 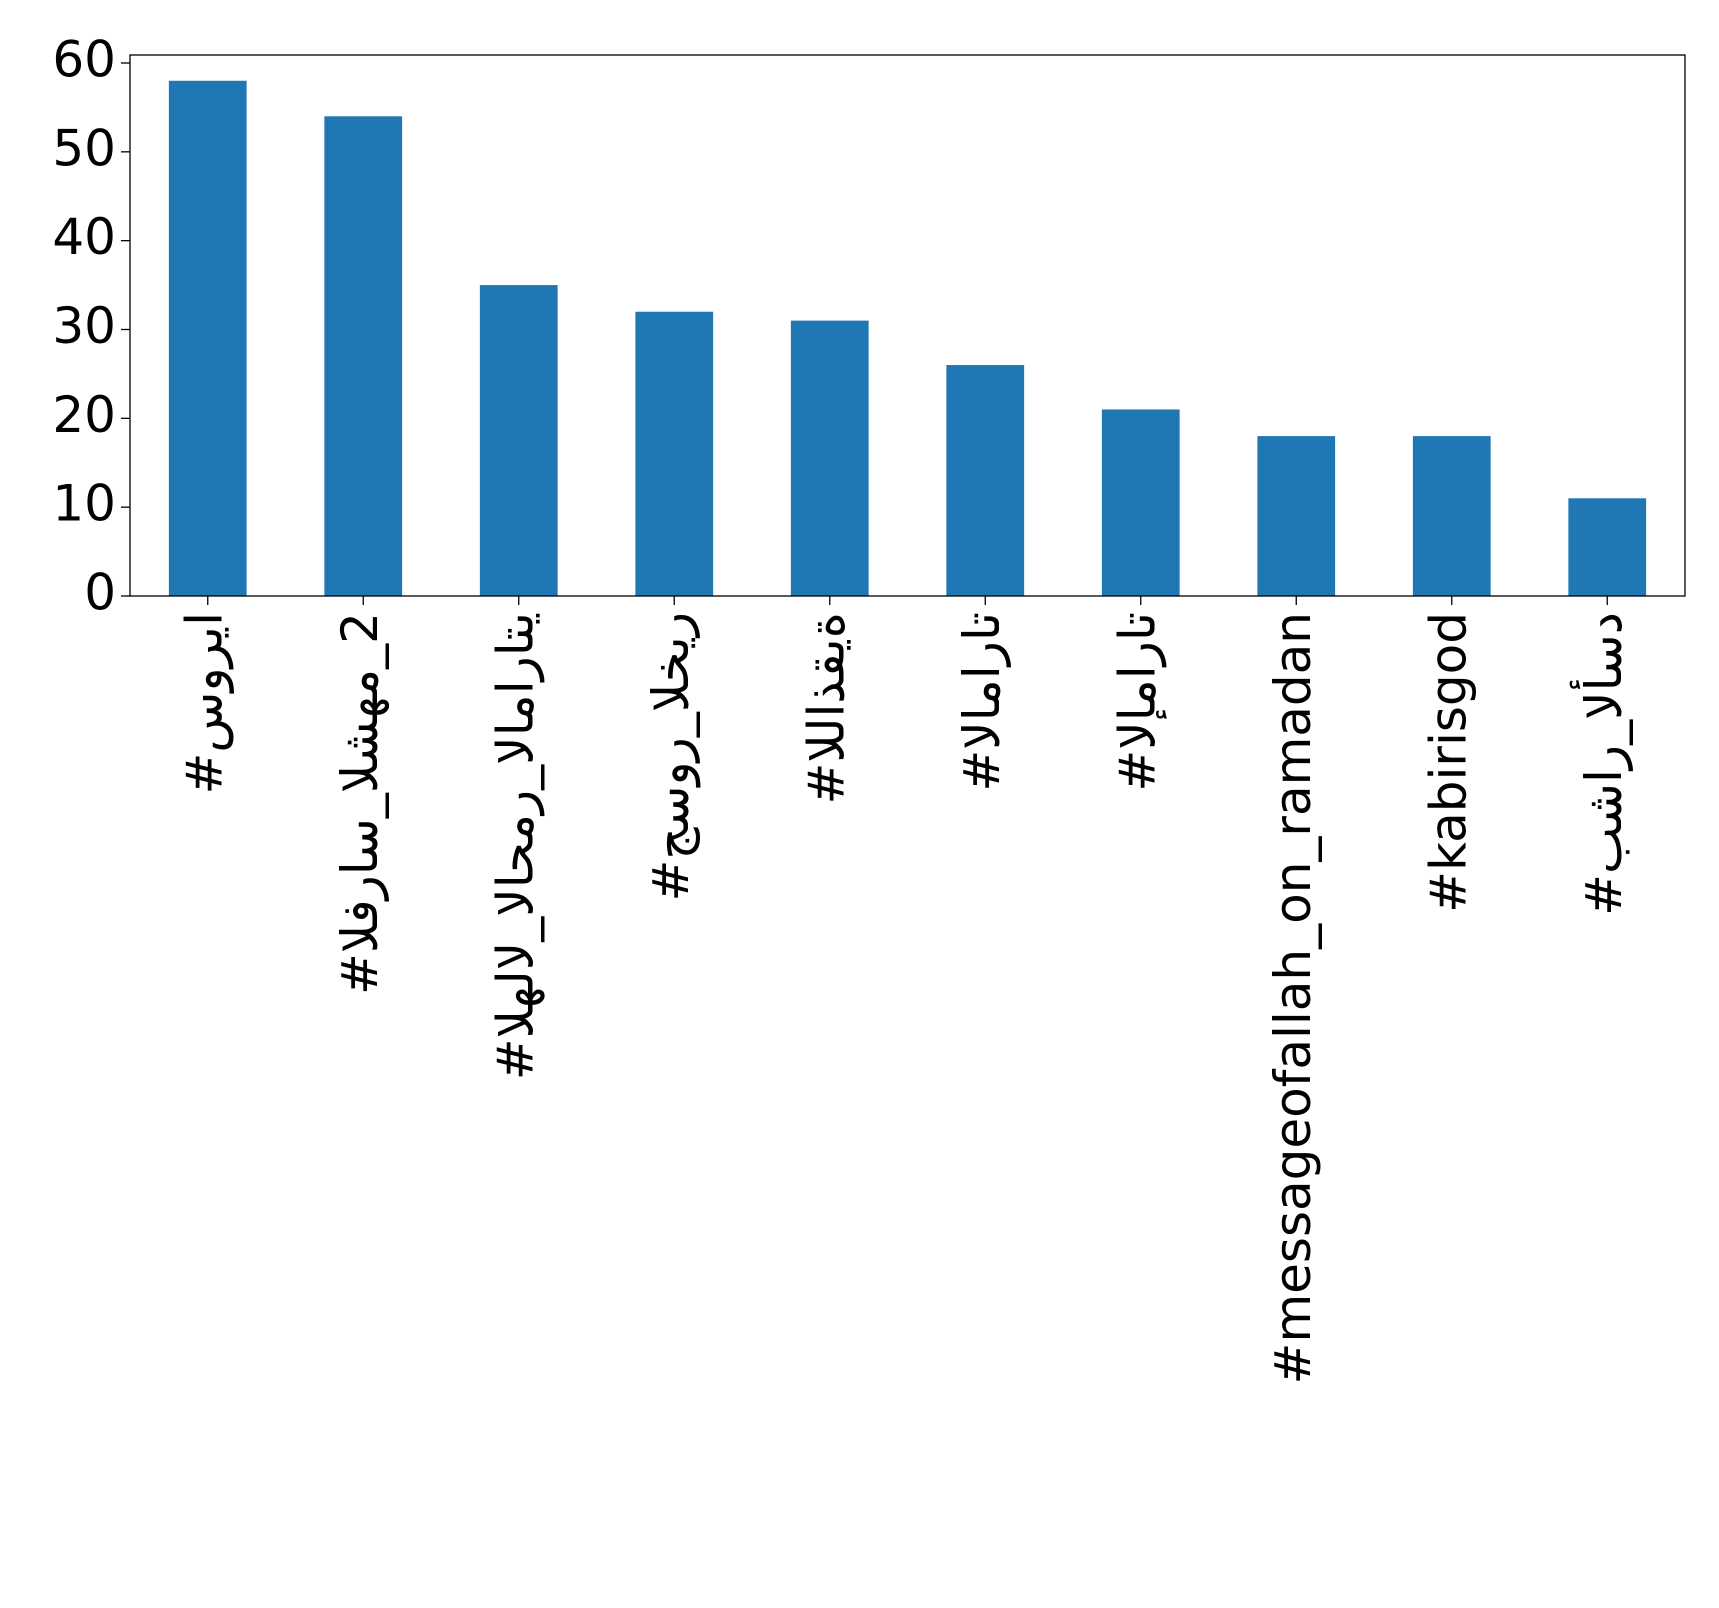 What do you see at coordinates (982, 702) in the screenshot?
I see `x-tick-label: #الامارات` at bounding box center [982, 702].